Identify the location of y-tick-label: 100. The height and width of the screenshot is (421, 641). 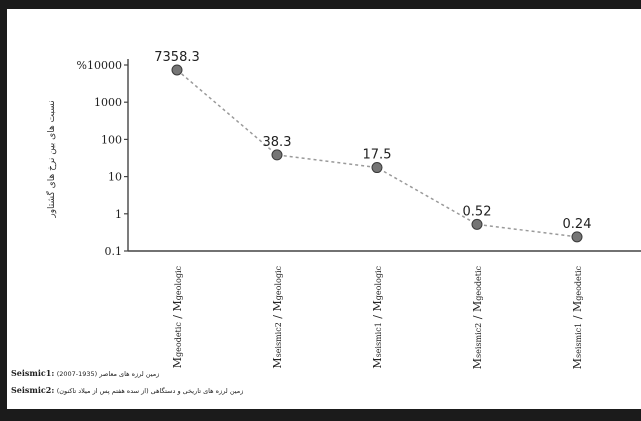
(111, 139).